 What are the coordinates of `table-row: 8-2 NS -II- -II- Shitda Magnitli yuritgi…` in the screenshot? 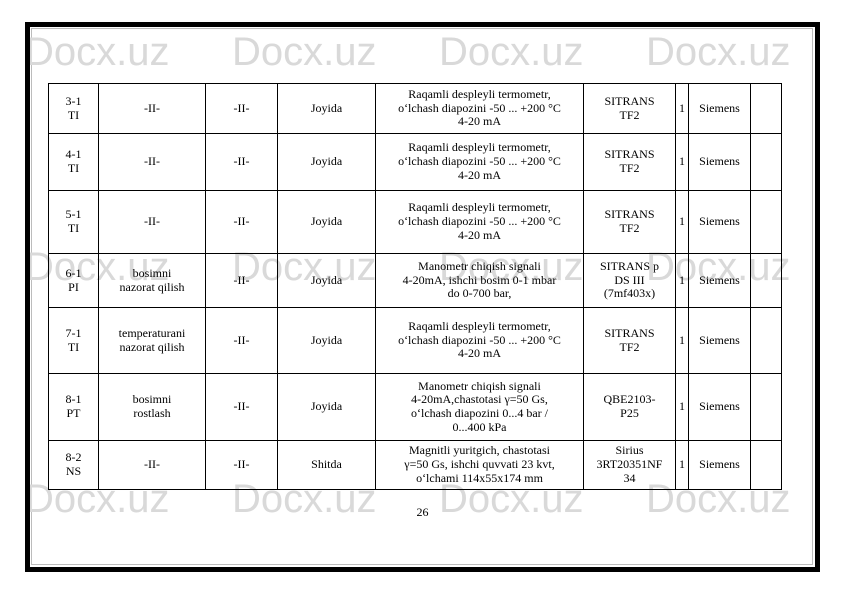 It's located at (415, 465).